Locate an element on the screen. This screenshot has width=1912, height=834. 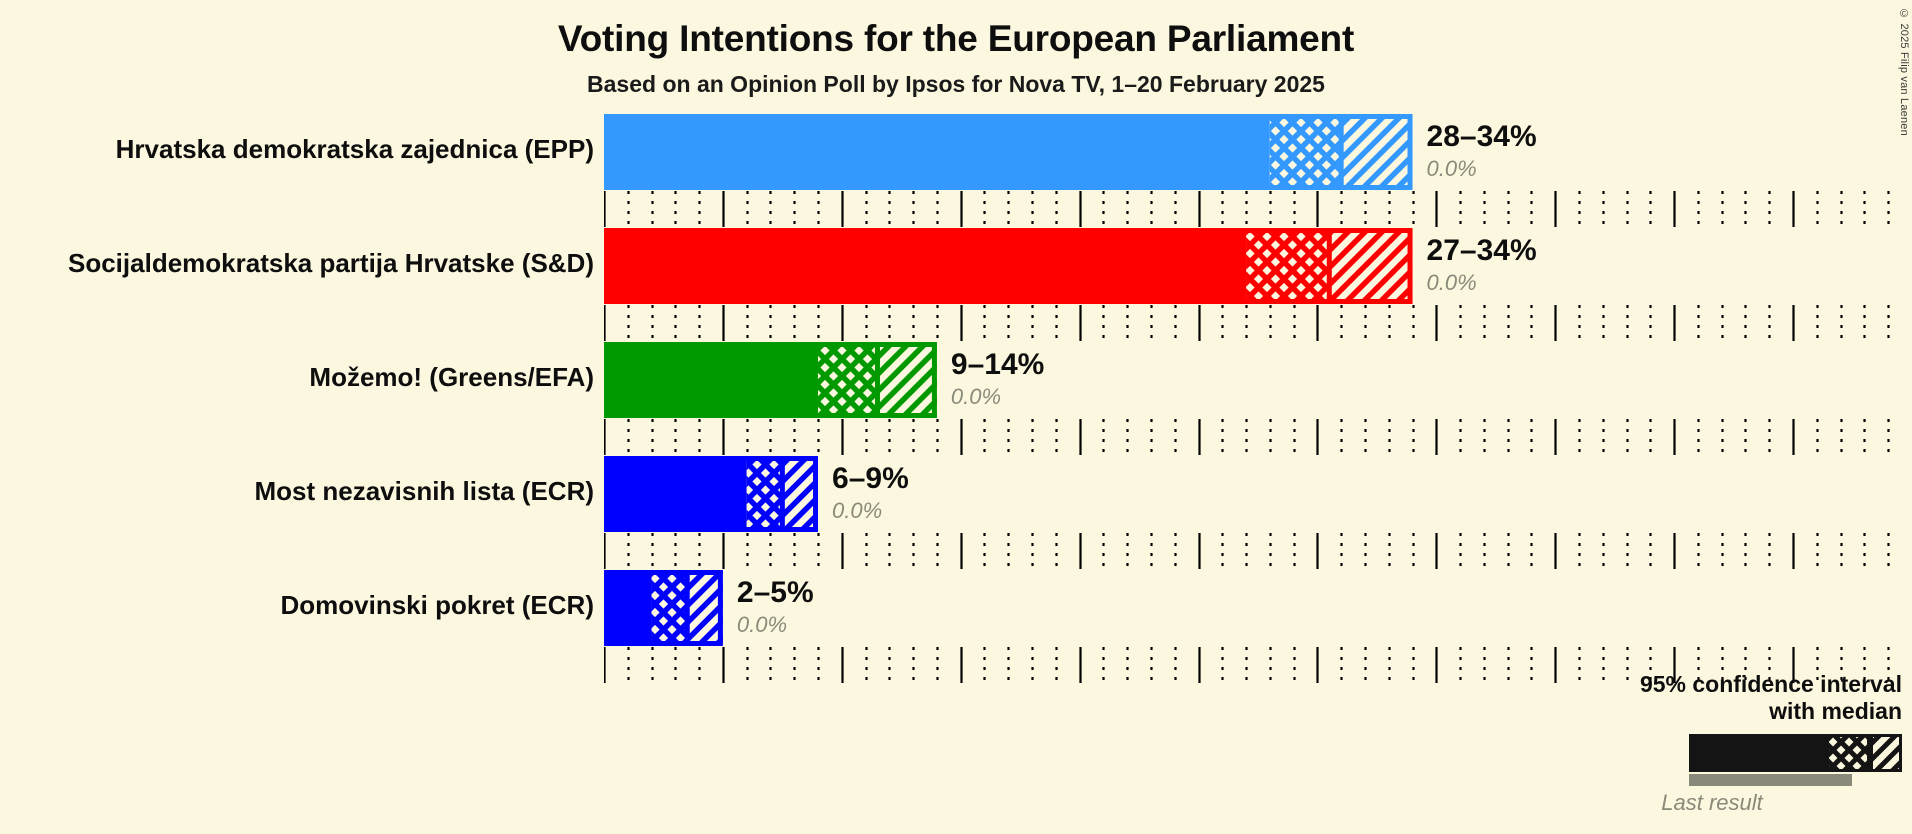
legend-last-result-label: Last result is located at coordinates (1712, 802).